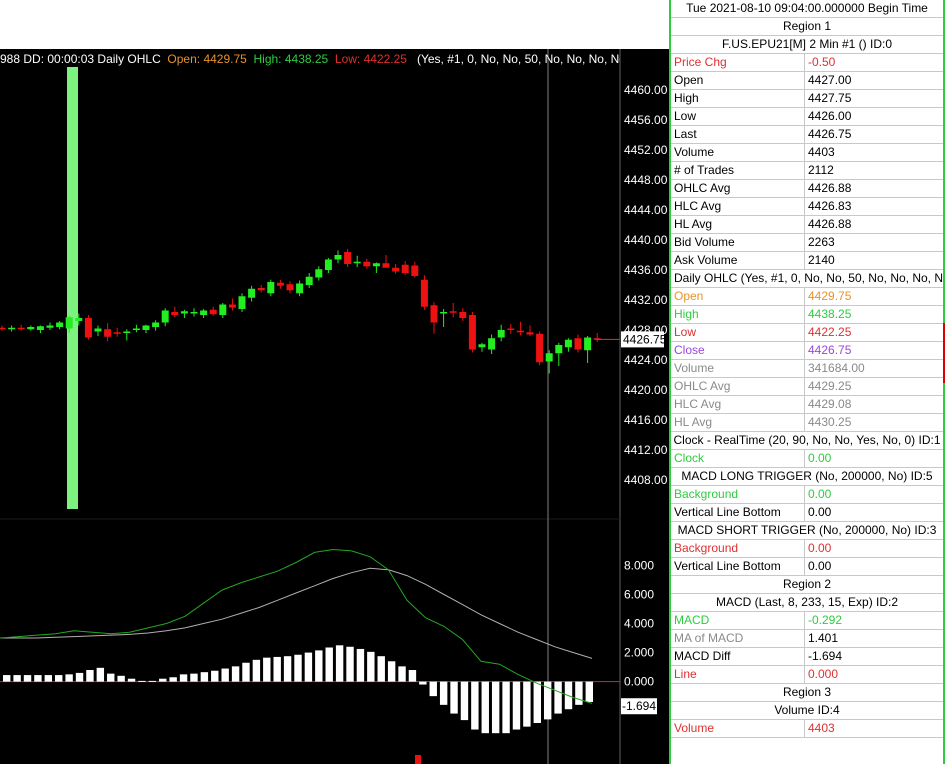 The height and width of the screenshot is (764, 945). I want to click on daily-ohlc-row: HL Avg 4430.25, so click(807, 423).